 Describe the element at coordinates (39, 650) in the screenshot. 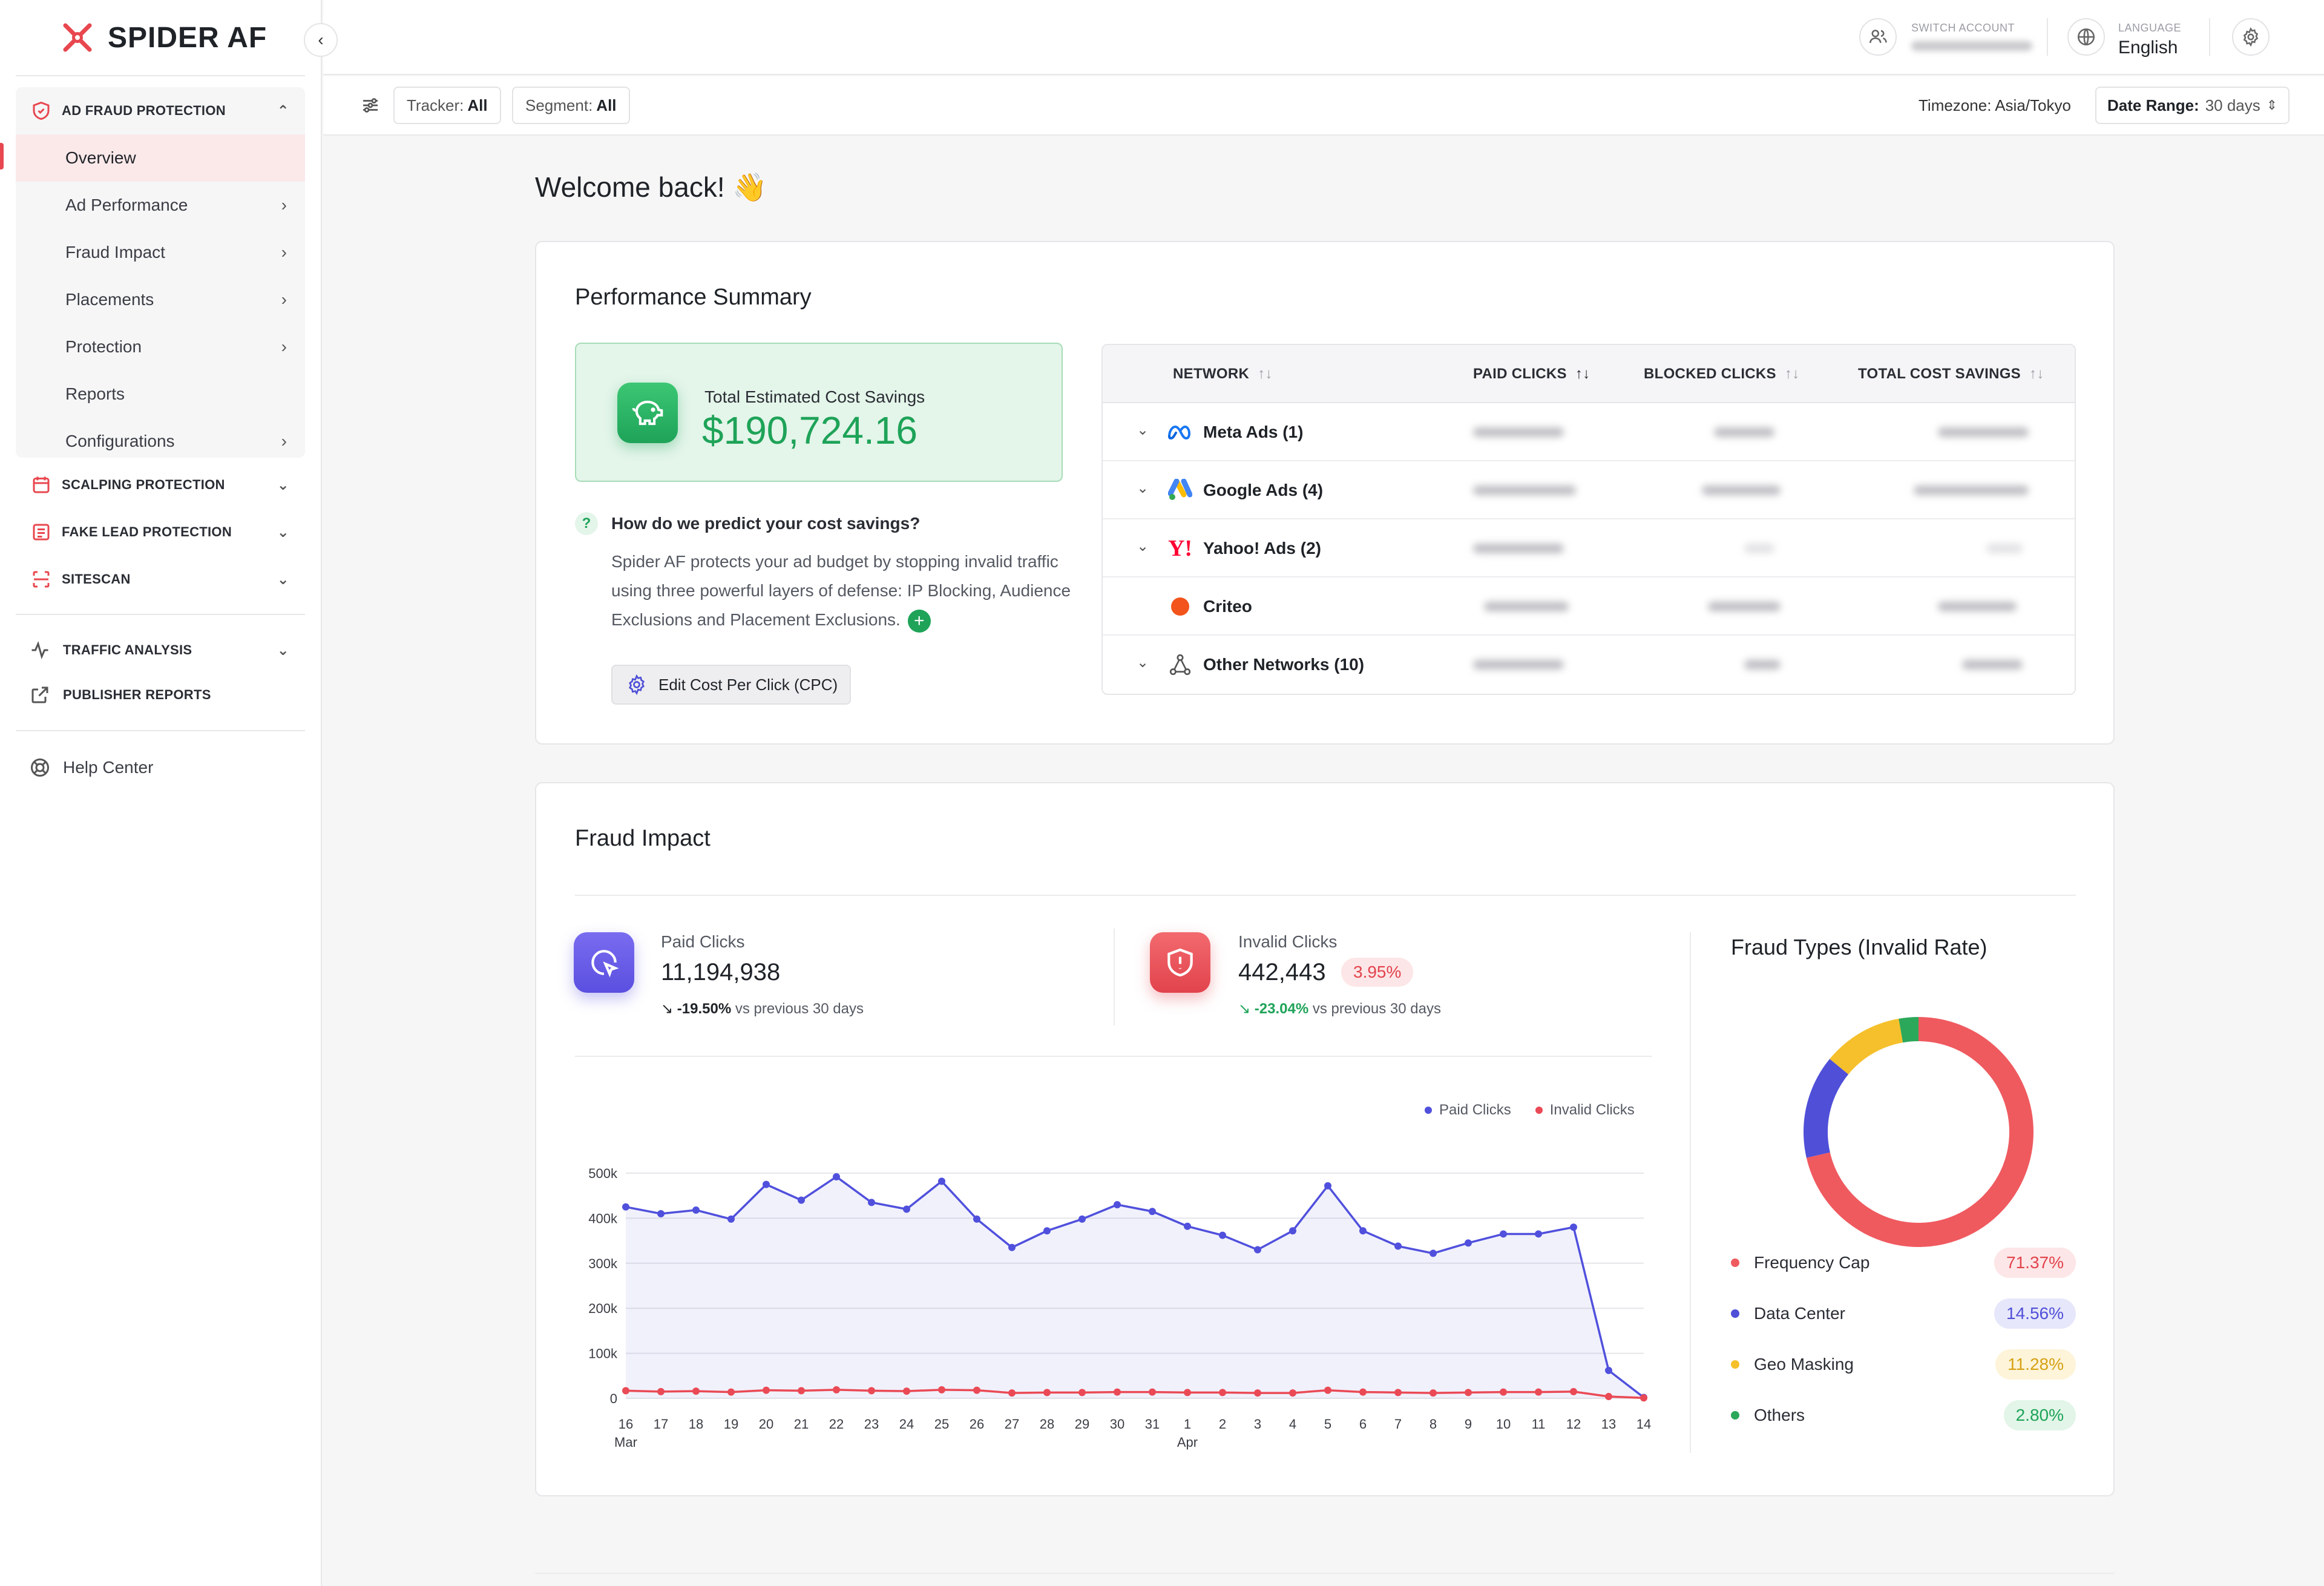

I see `activity-icon` at that location.